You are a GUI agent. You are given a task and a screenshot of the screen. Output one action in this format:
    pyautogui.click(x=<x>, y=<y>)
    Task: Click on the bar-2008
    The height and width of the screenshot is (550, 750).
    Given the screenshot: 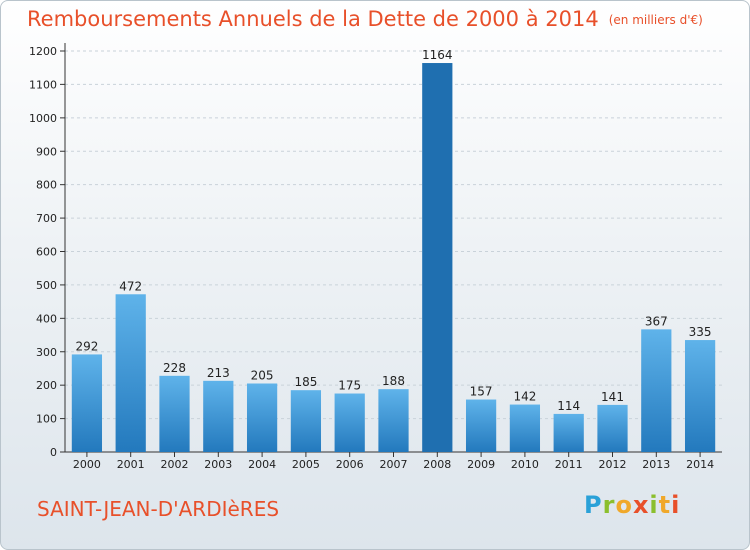 What is the action you would take?
    pyautogui.click(x=437, y=257)
    